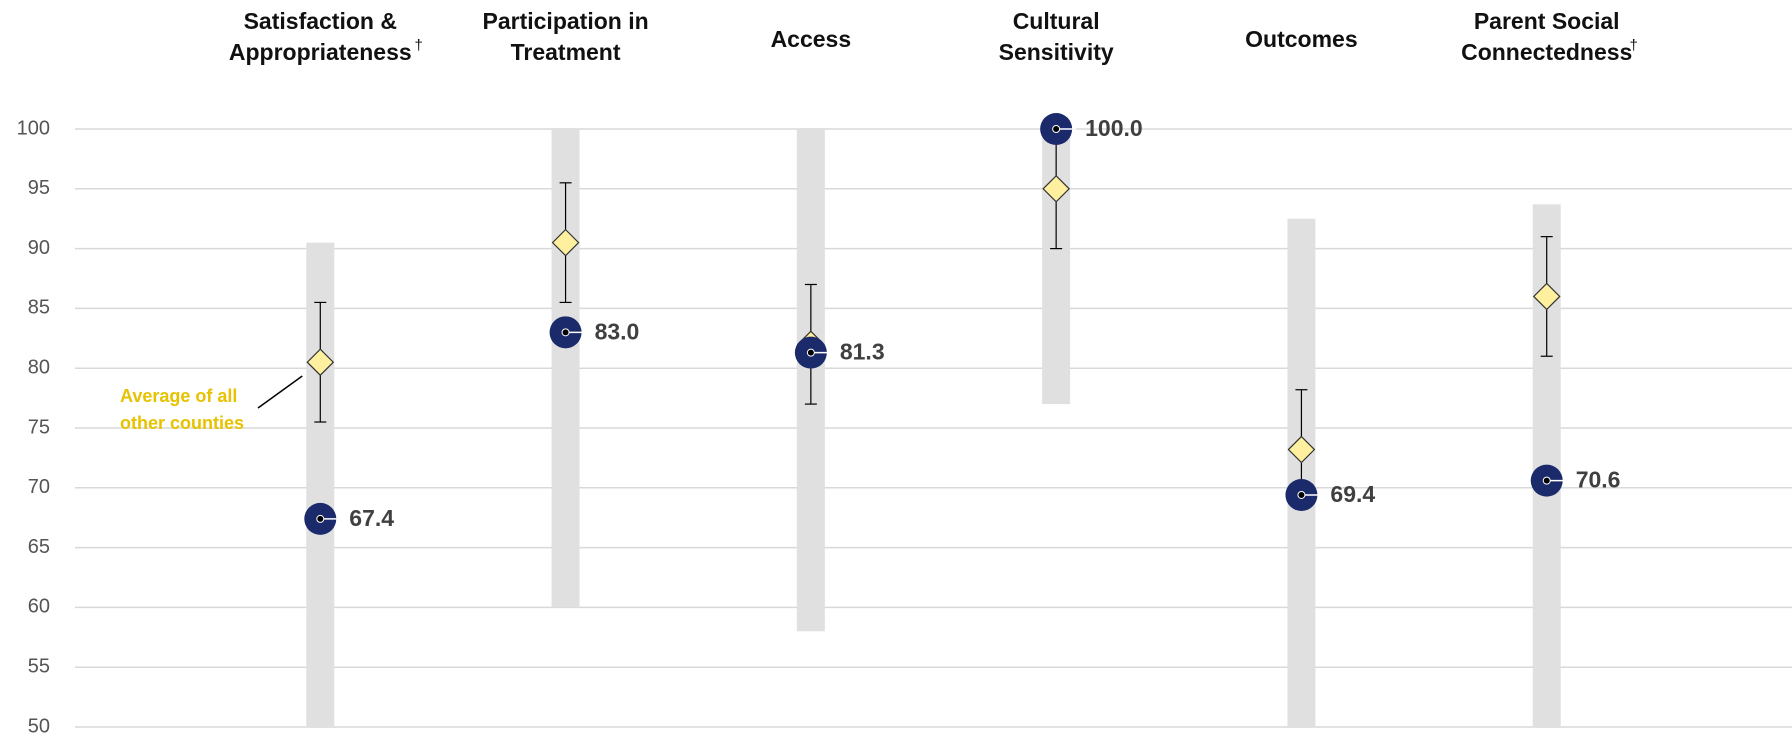 This screenshot has width=1792, height=739. Describe the element at coordinates (566, 36) in the screenshot. I see `category-label: Participation in Treatment` at that location.